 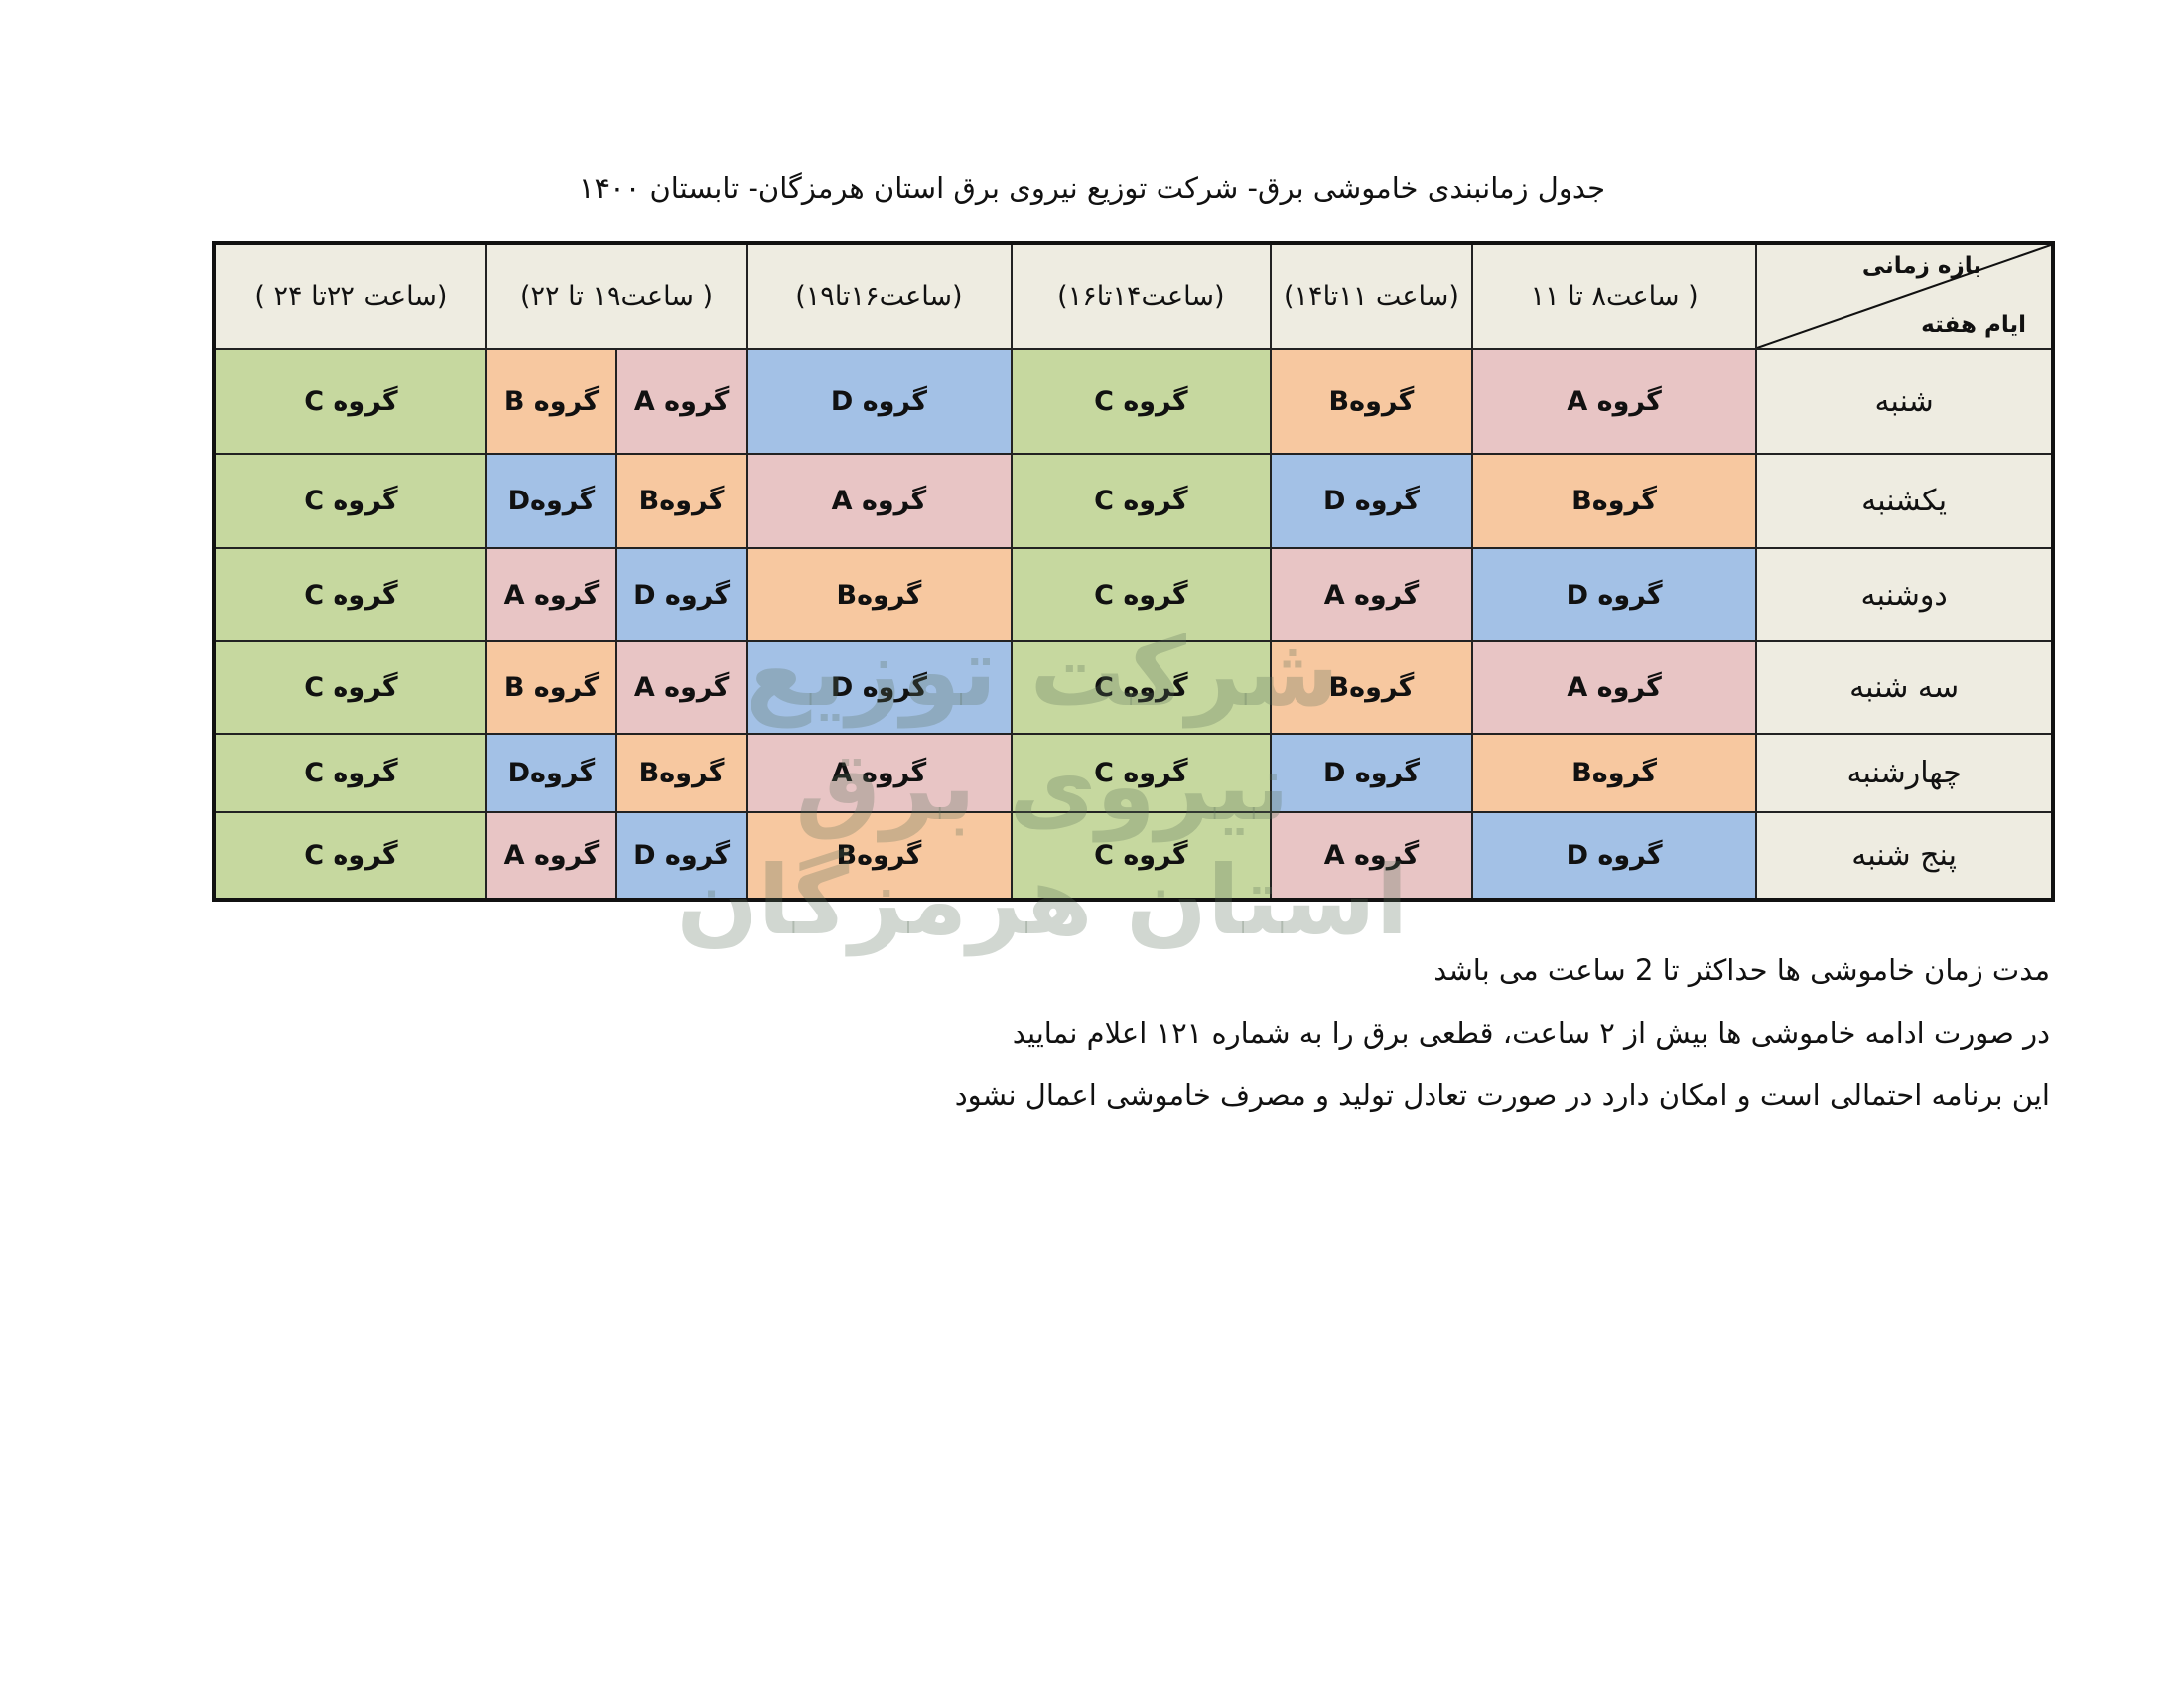 I want to click on header-19-22: ( ساعت۱۹ تا ۲۲), so click(x=616, y=296).